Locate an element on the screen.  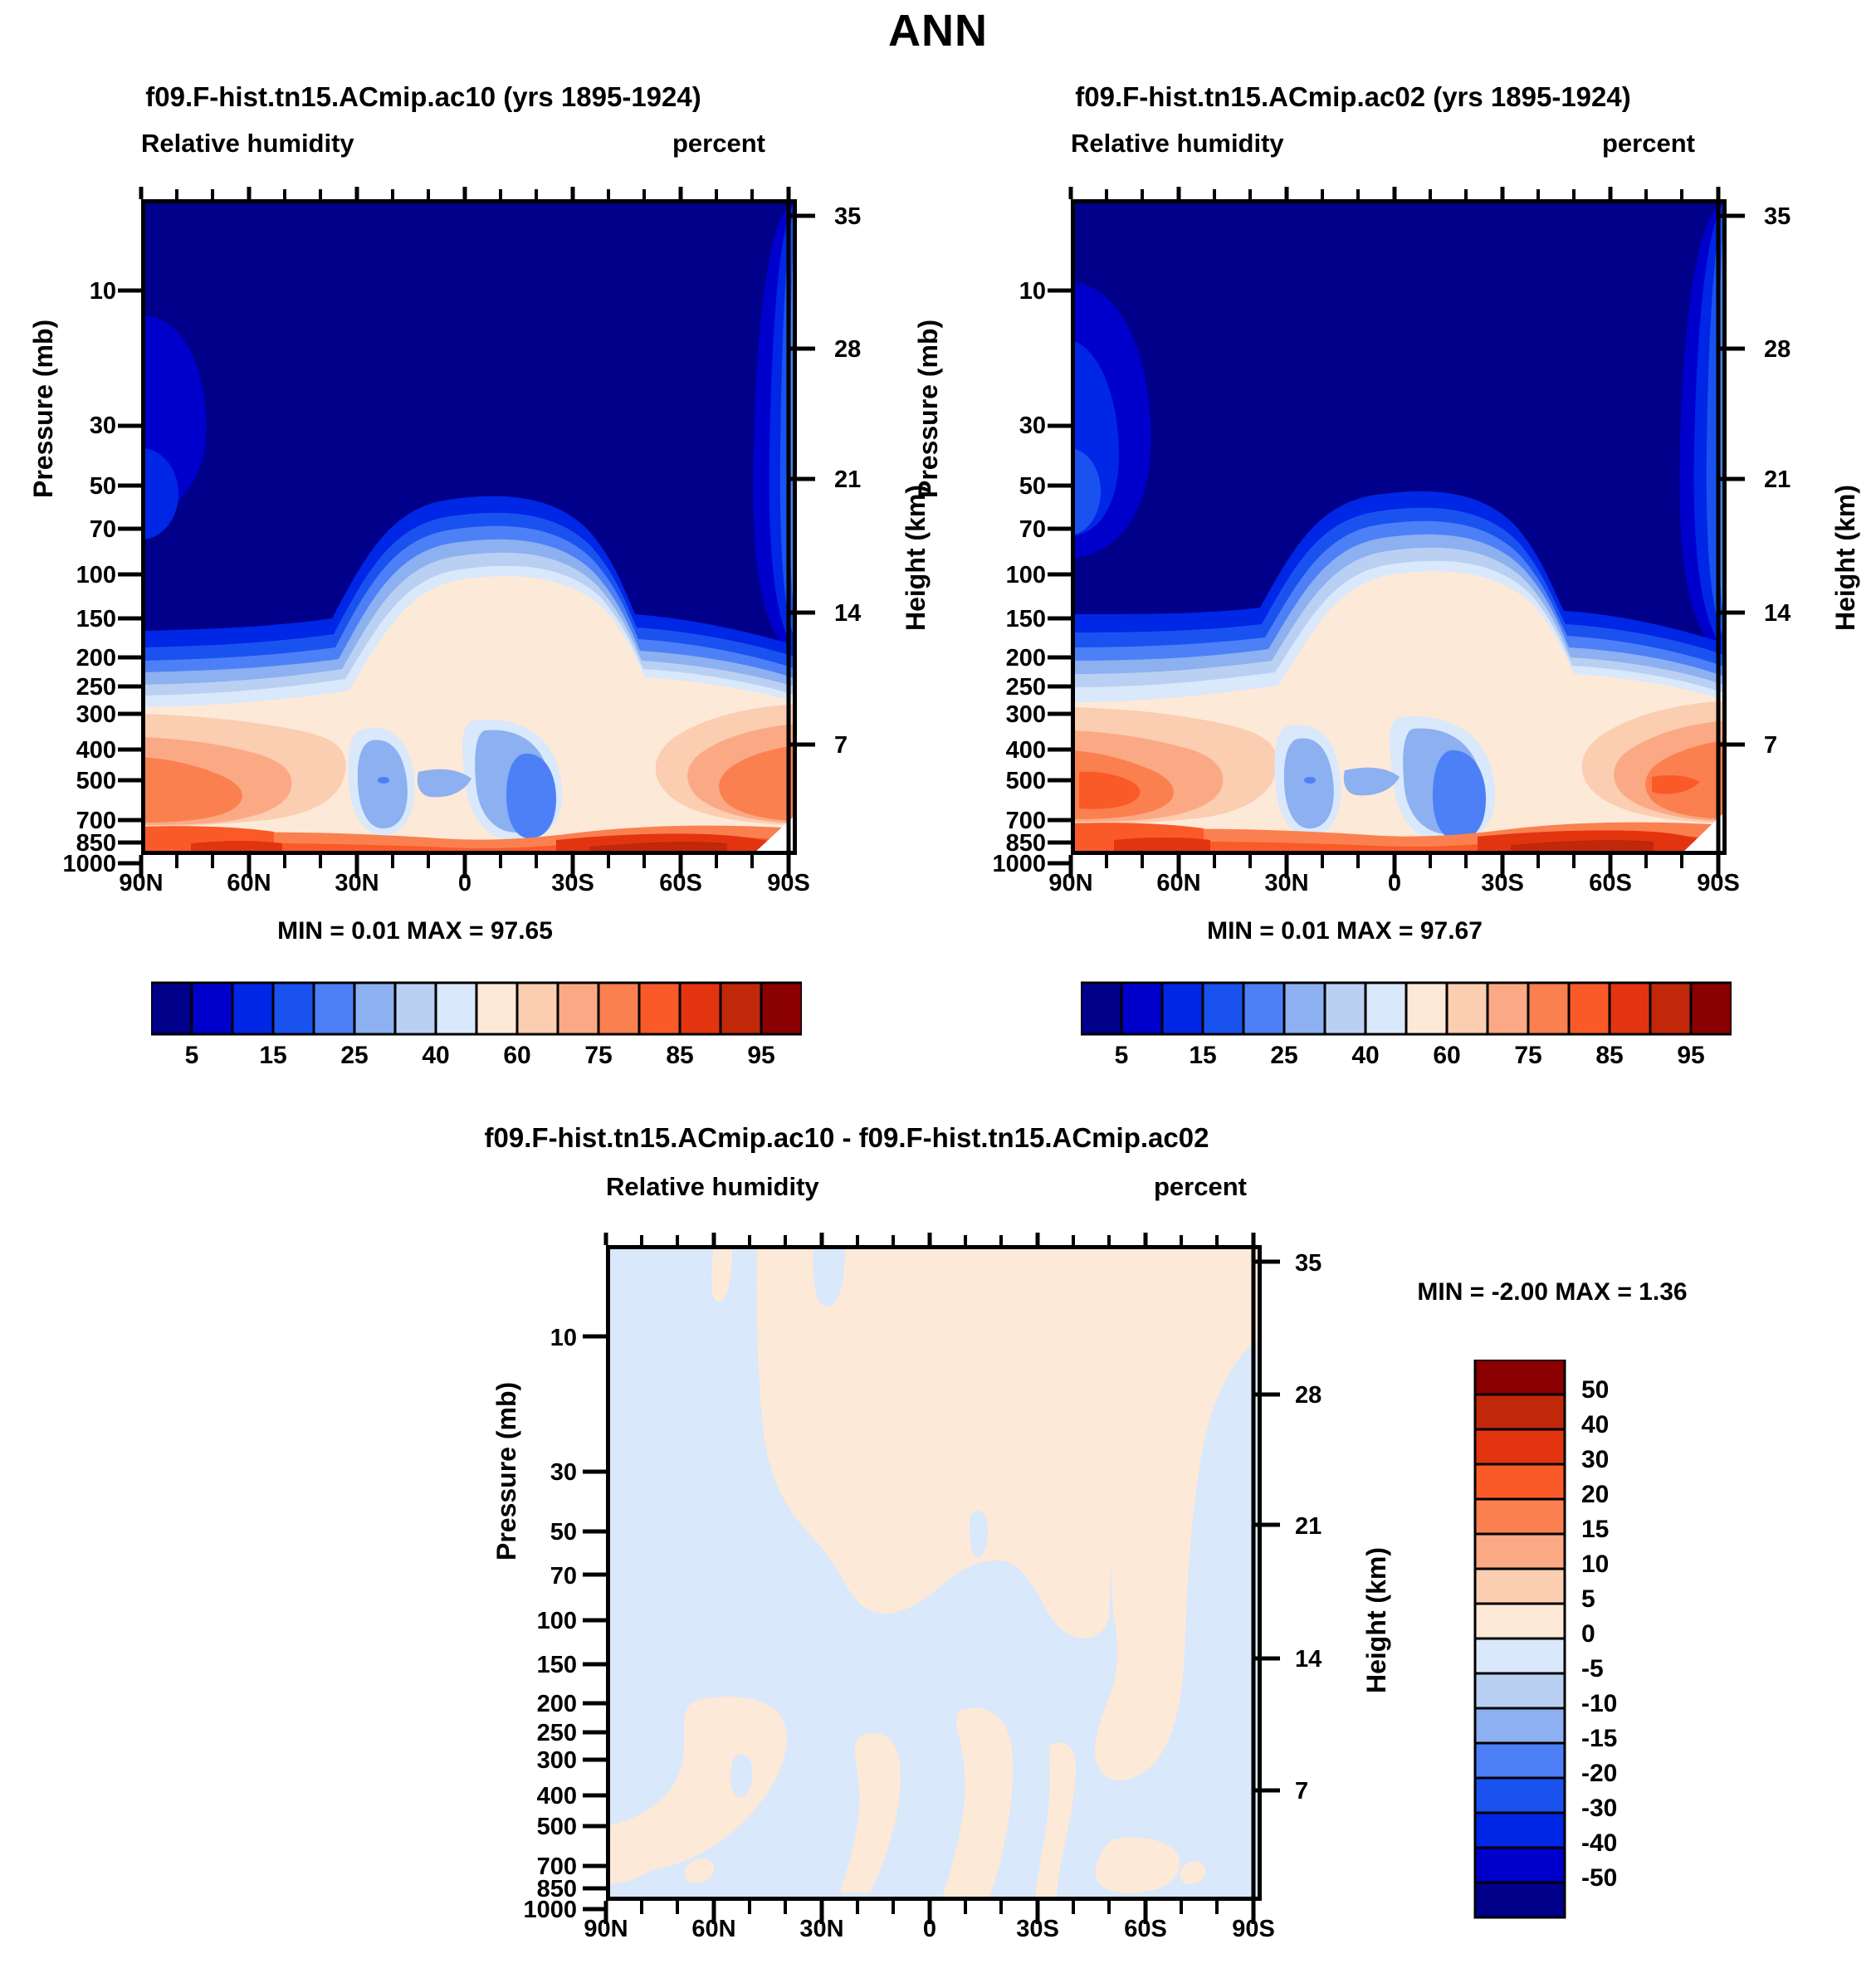
unit-label-diff: percent is located at coordinates (1200, 1187).